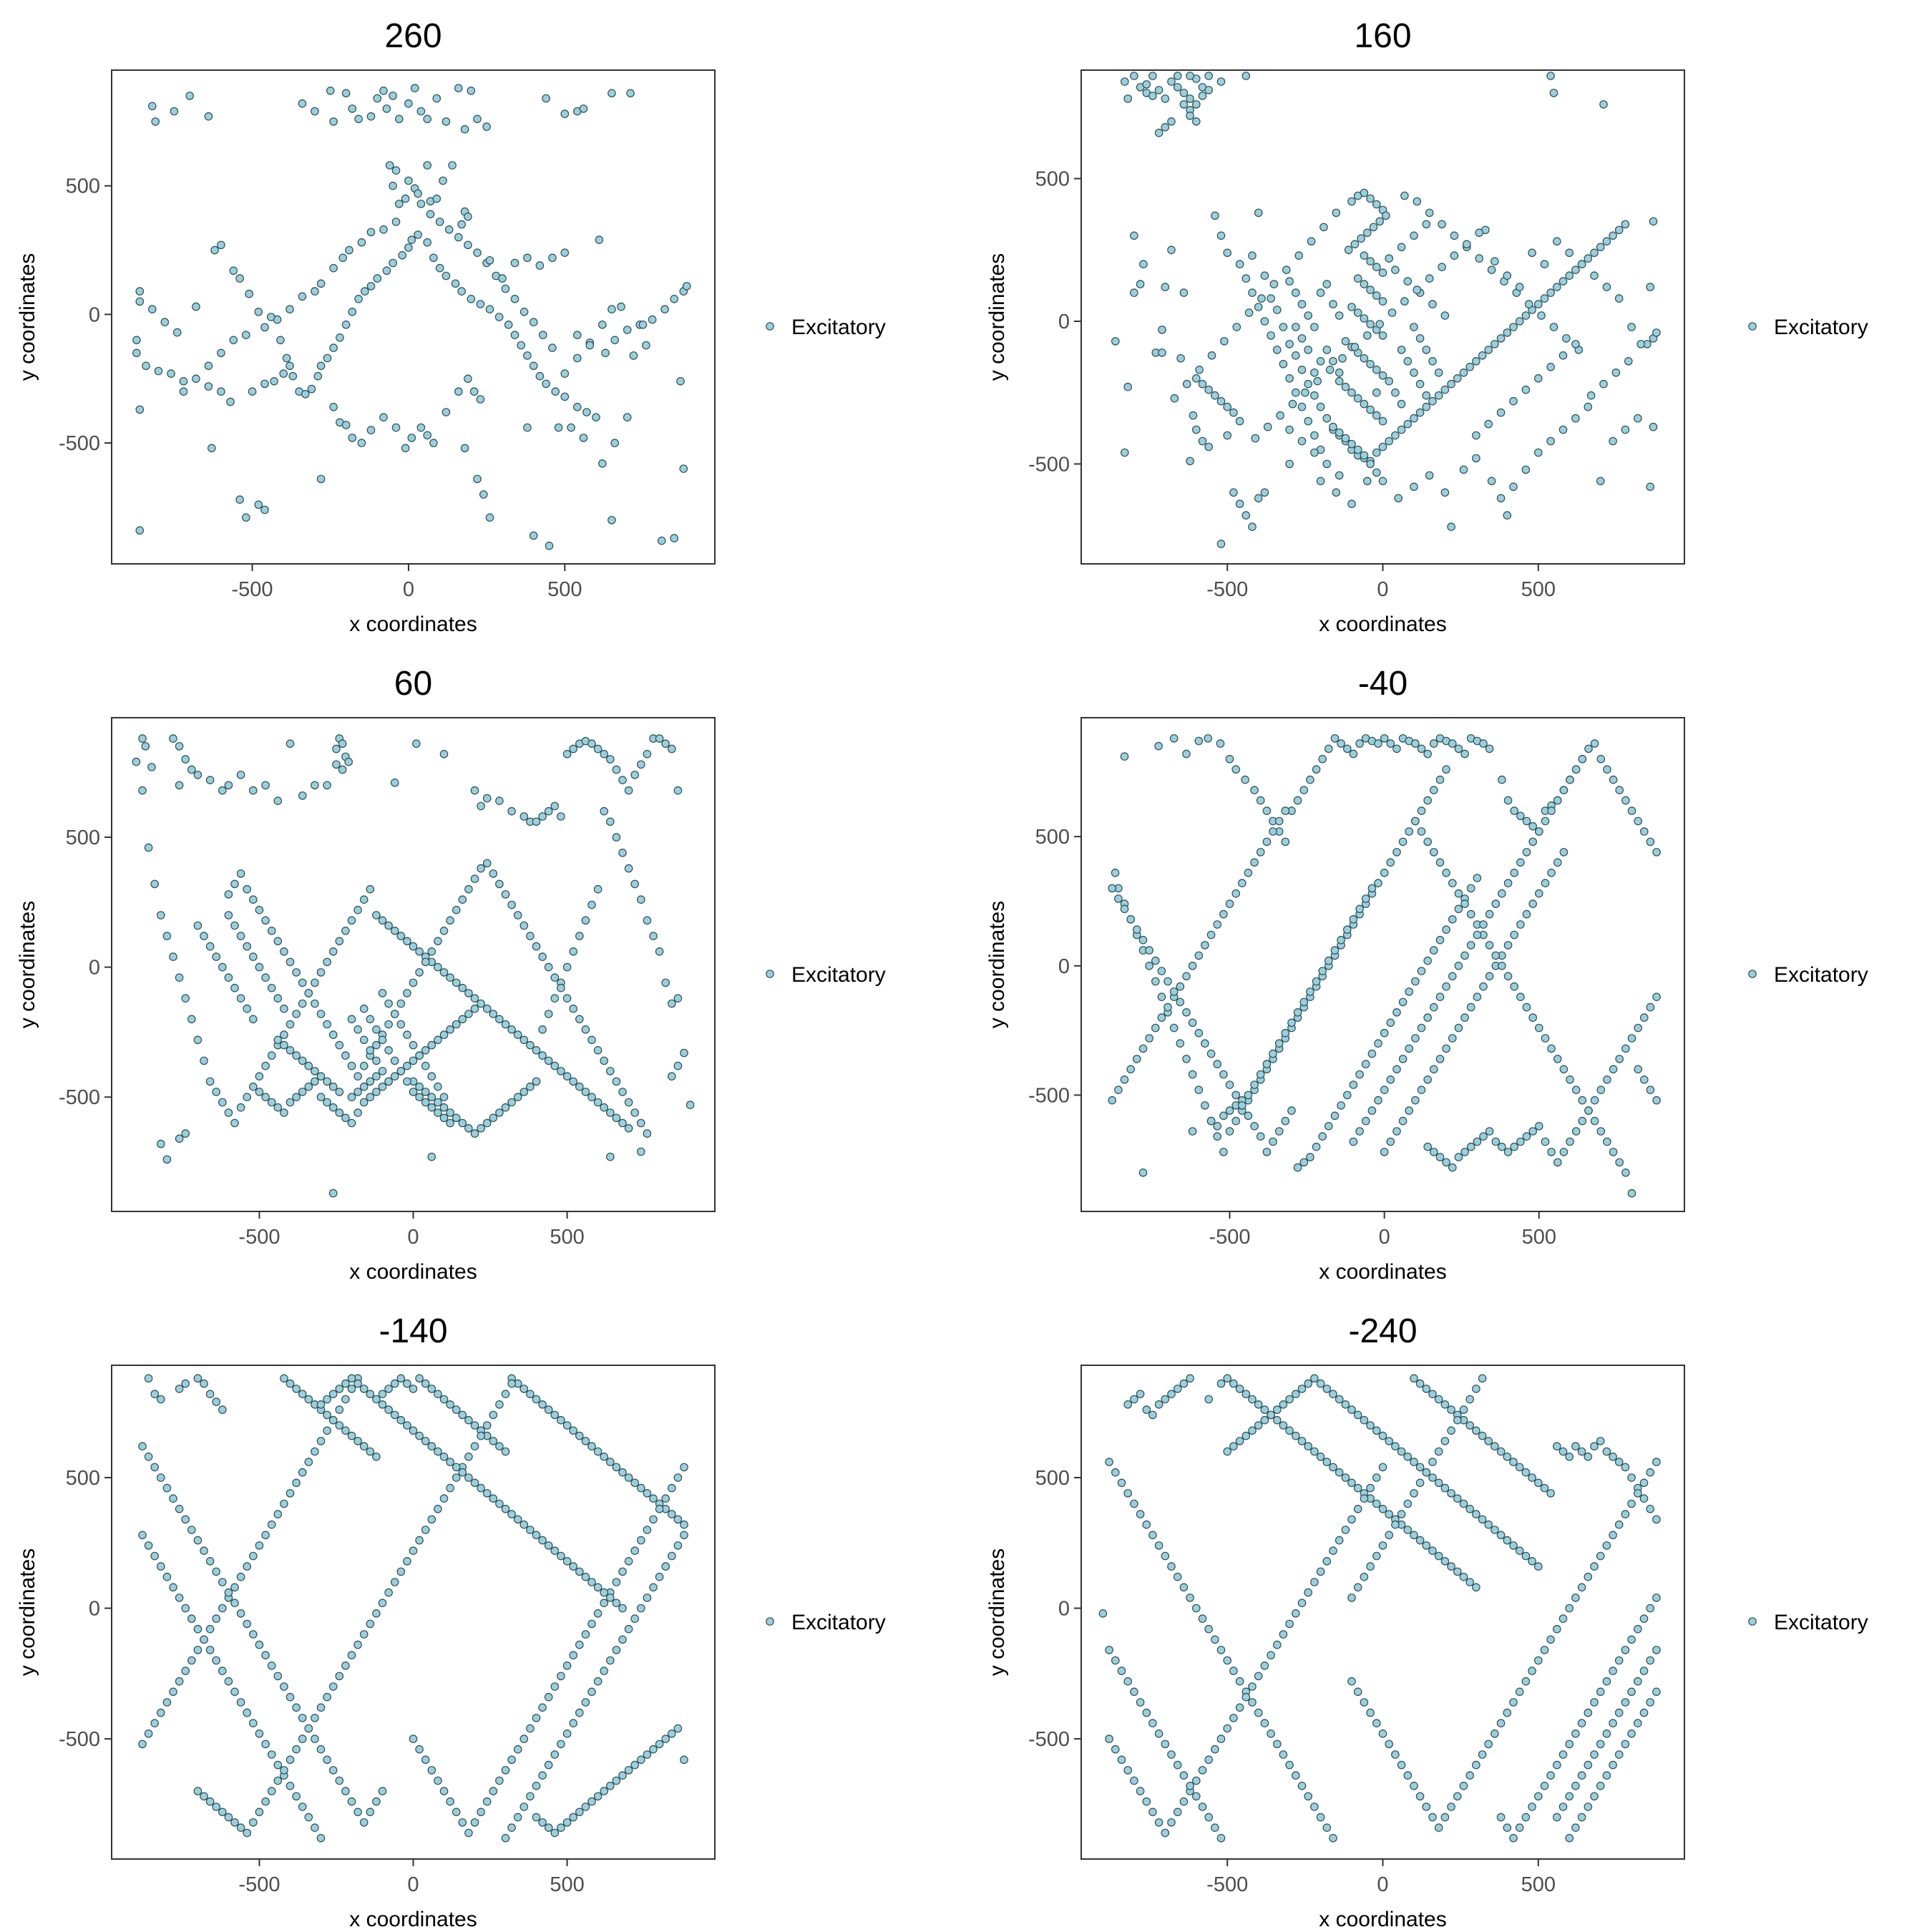  I want to click on y-tick-label: 500, so click(1052, 179).